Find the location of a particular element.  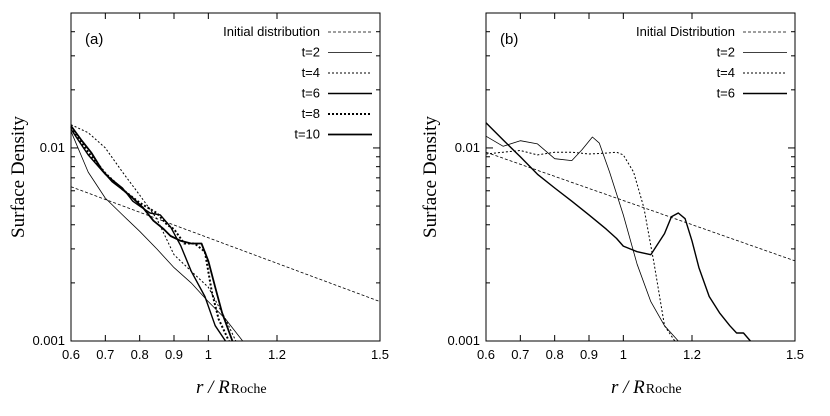

b-x-tick-label: 1 is located at coordinates (623, 354).